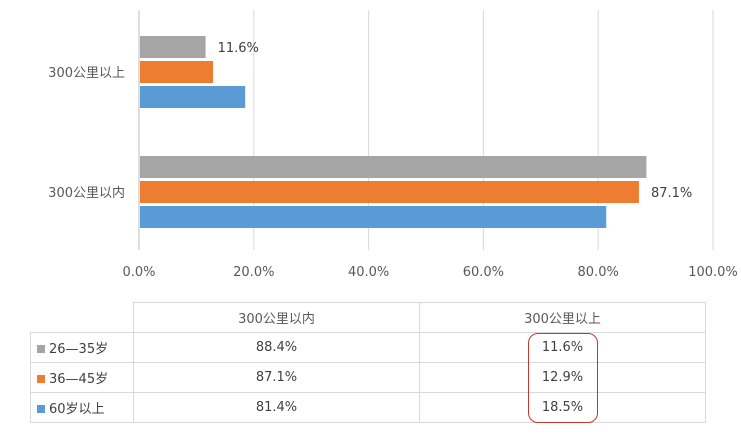  Describe the element at coordinates (77, 409) in the screenshot. I see `row-label-text: 60岁以上` at that location.